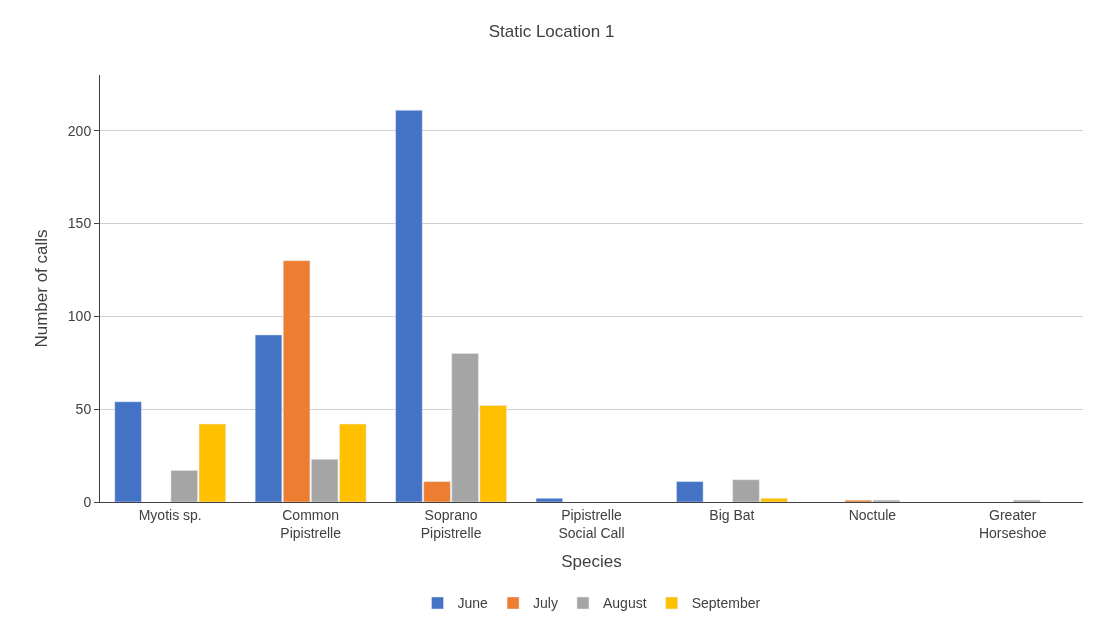 The image size is (1103, 632). I want to click on x-tick-label: Common Pipistrelle, so click(311, 523).